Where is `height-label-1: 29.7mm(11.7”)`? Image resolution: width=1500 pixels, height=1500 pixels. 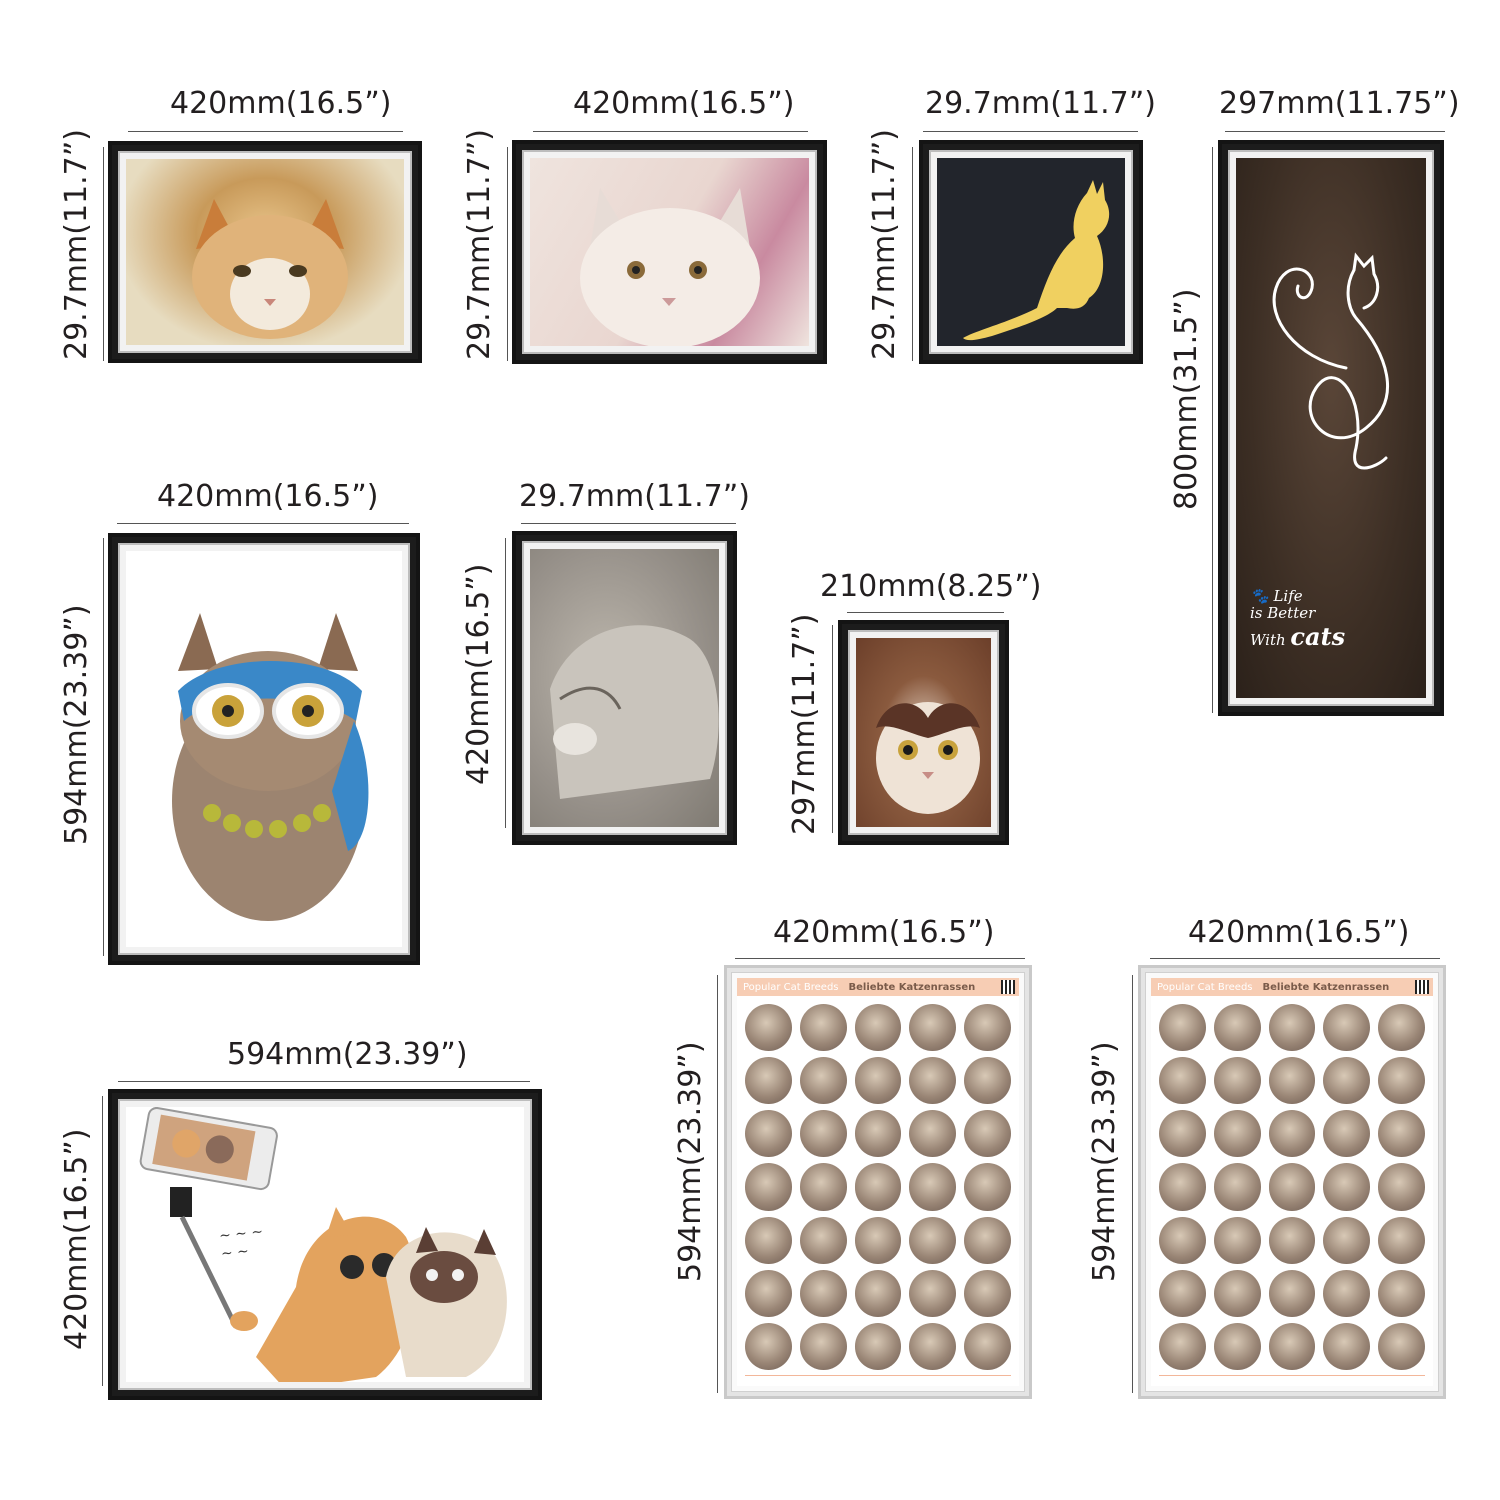
height-label-1: 29.7mm(11.7”) is located at coordinates (76, 244).